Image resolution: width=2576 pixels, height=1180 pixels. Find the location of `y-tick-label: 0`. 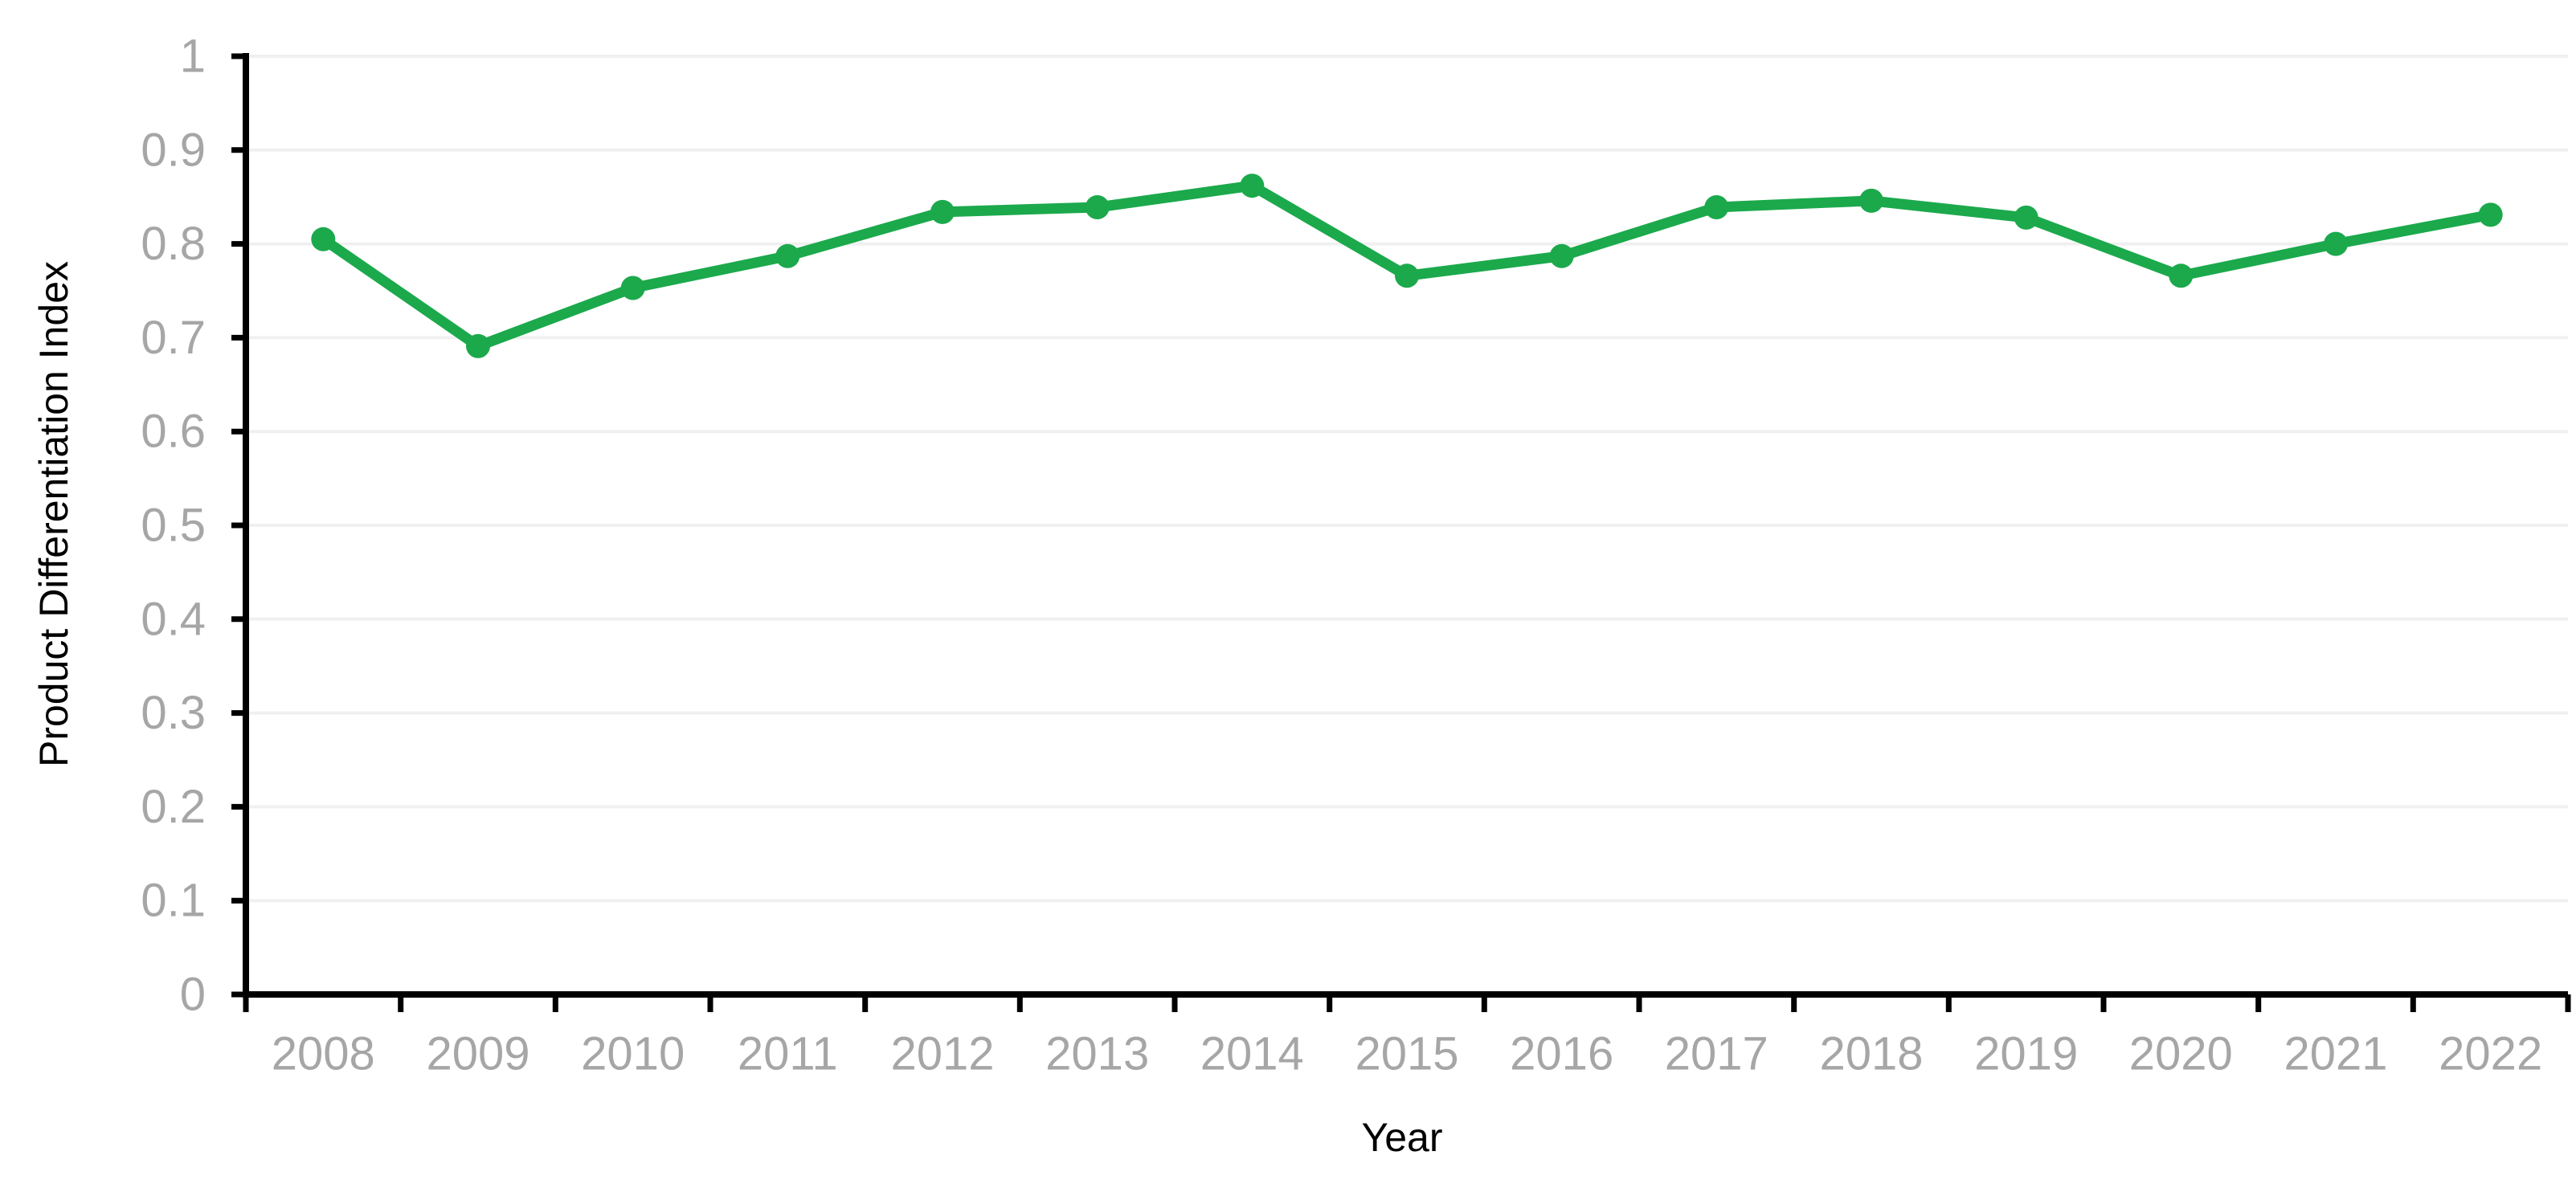

y-tick-label: 0 is located at coordinates (193, 995).